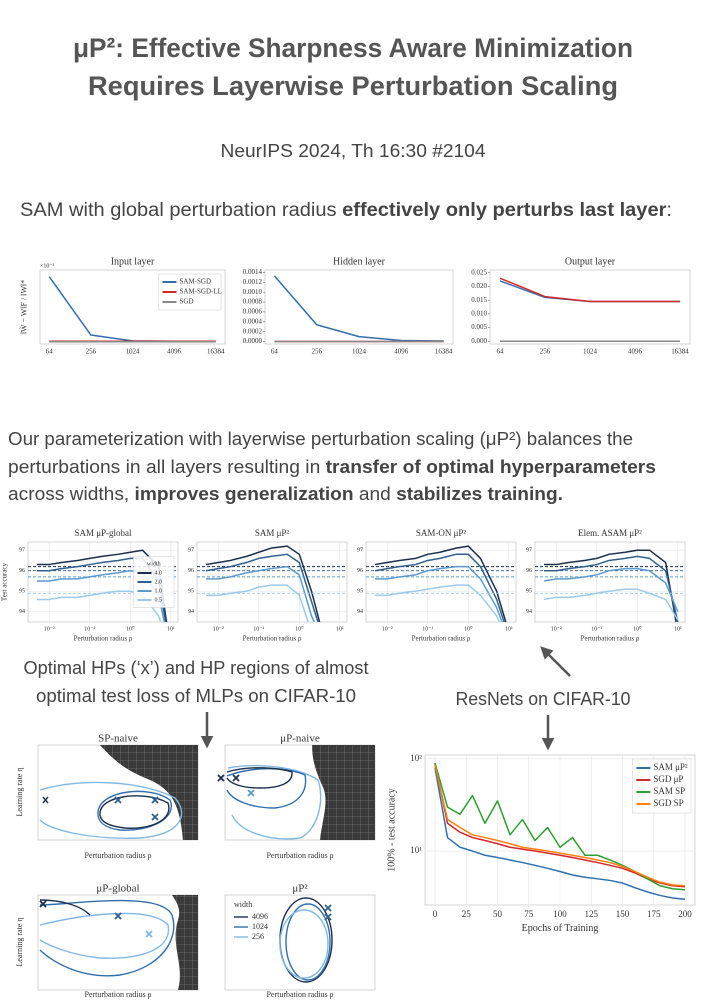 This screenshot has height=1000, width=707. Describe the element at coordinates (670, 767) in the screenshot. I see `legend-label: SAM μP²` at that location.